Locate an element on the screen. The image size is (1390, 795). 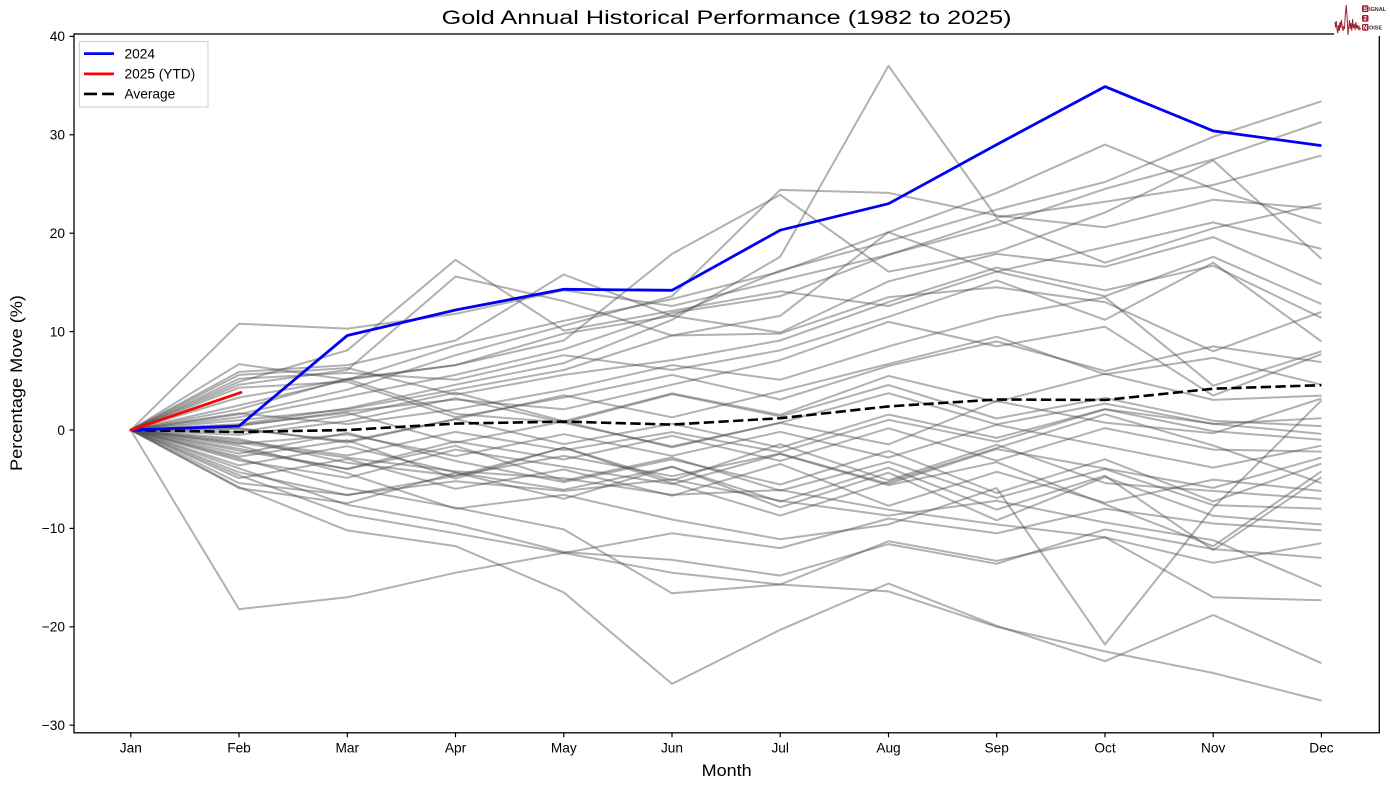
svg-text: Percentage Move (%) is located at coordinates (17, 383).